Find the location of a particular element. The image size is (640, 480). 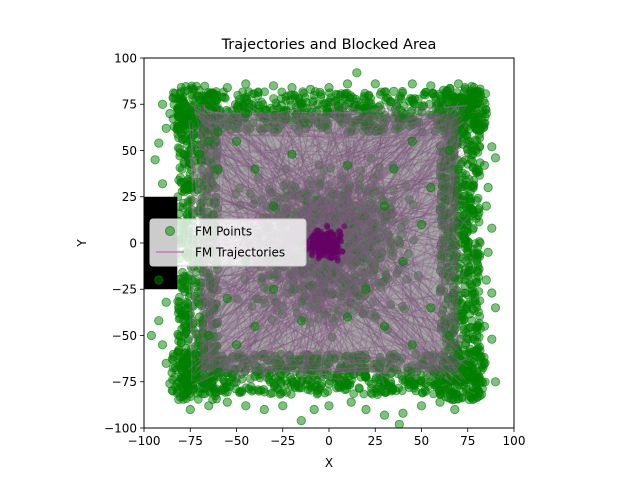

legend-marker-fm-points is located at coordinates (170, 231).